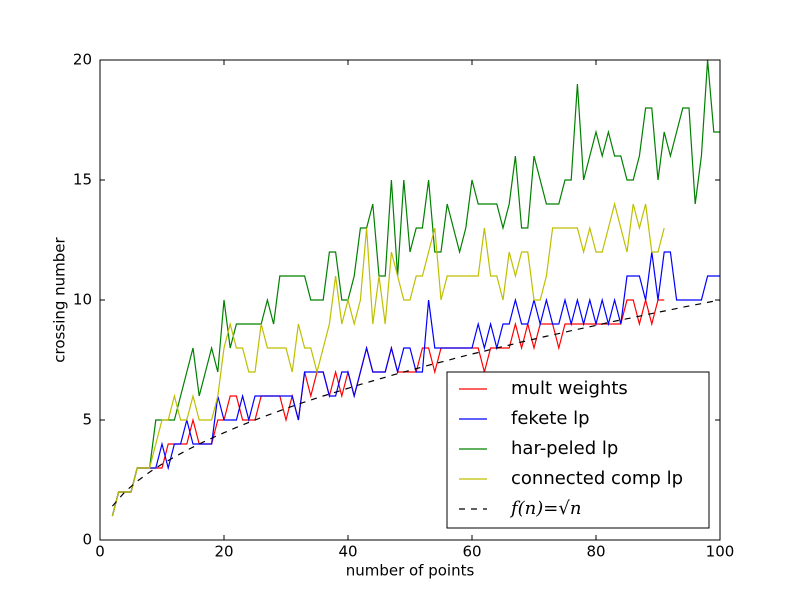 The width and height of the screenshot is (800, 600). What do you see at coordinates (471, 552) in the screenshot?
I see `x-tick-label: 60` at bounding box center [471, 552].